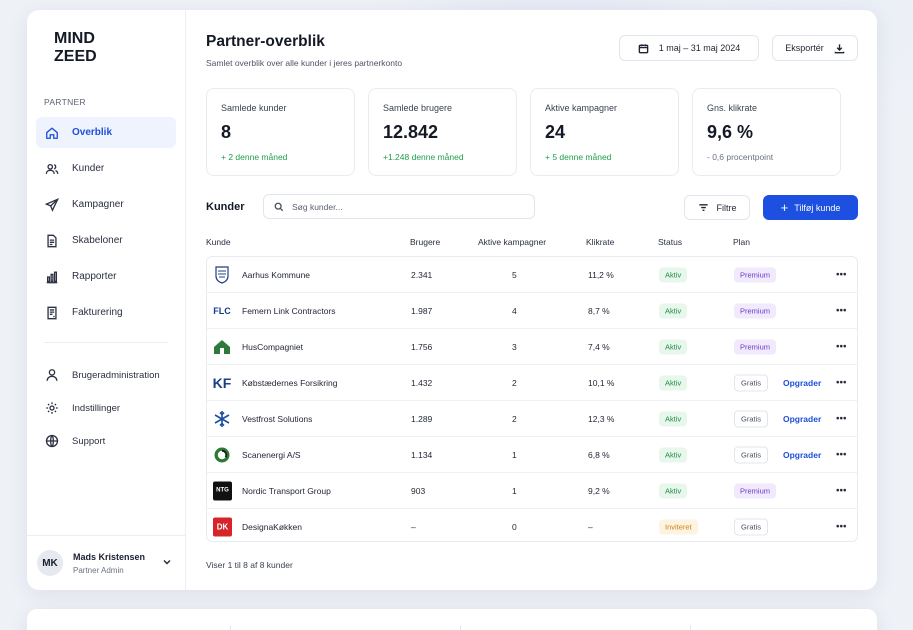 The width and height of the screenshot is (913, 630). What do you see at coordinates (65, 102) in the screenshot?
I see `sidebar-section-label: PARTNER` at bounding box center [65, 102].